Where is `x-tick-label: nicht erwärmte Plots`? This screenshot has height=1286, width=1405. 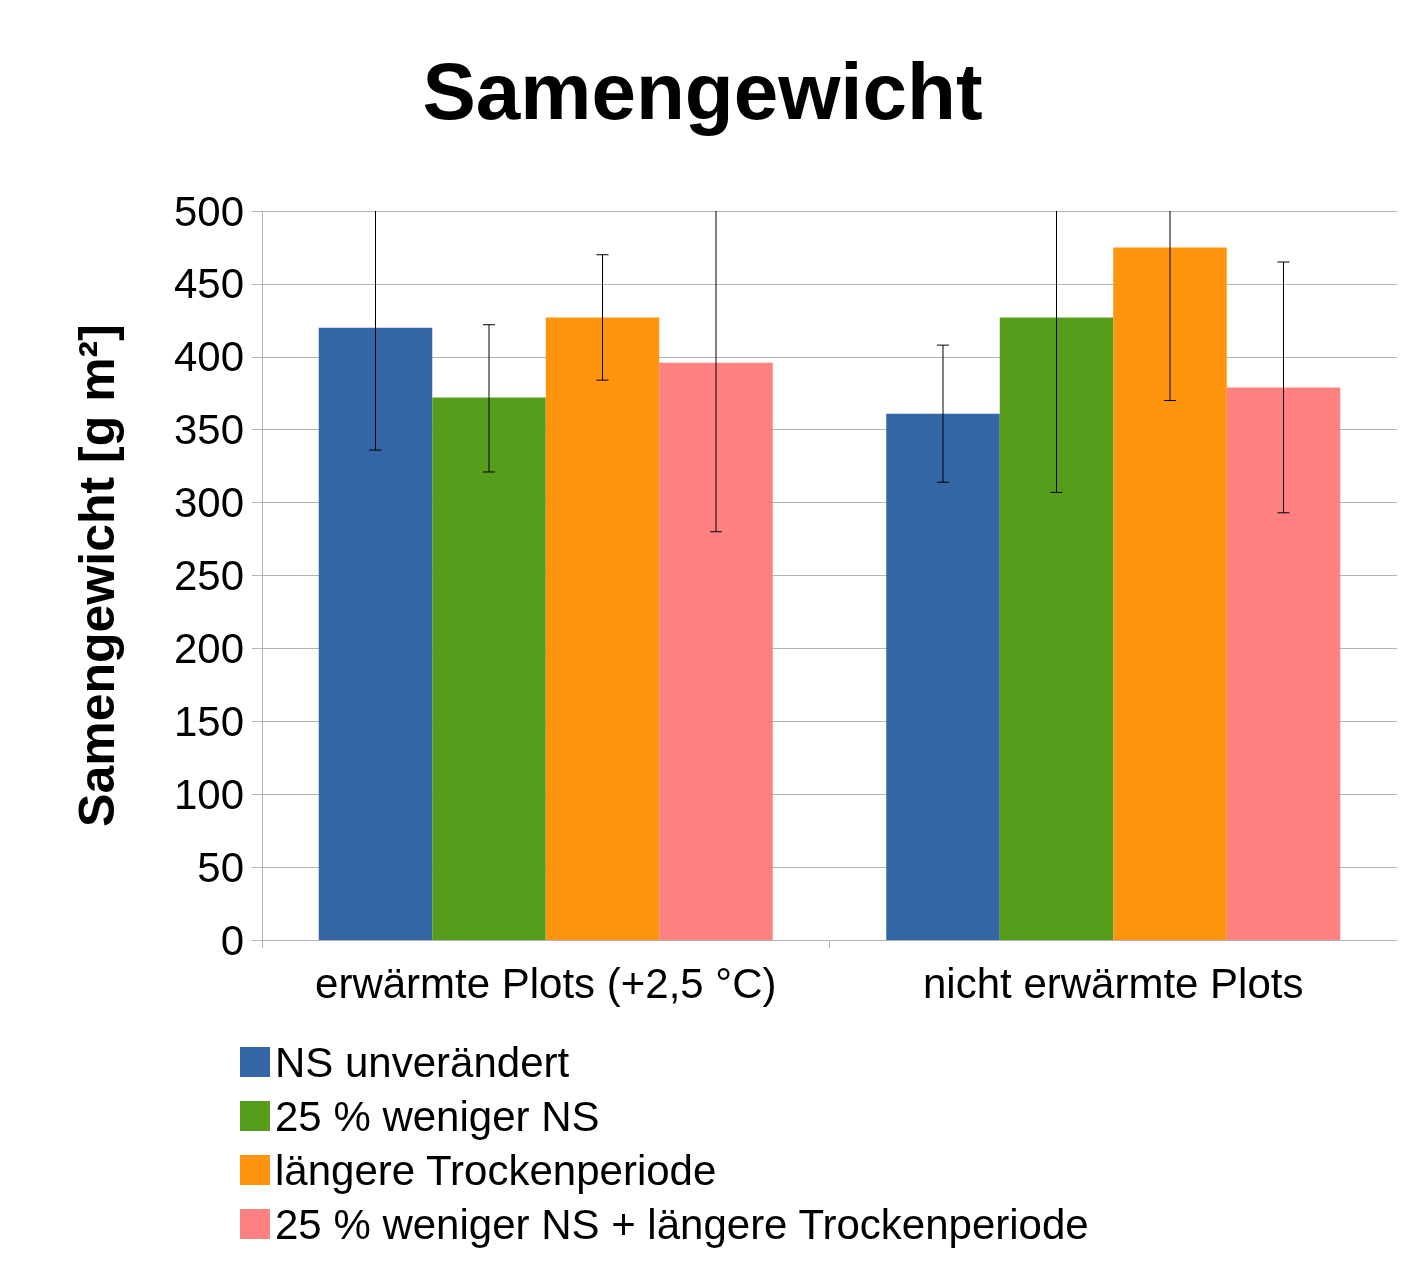 x-tick-label: nicht erwärmte Plots is located at coordinates (1113, 983).